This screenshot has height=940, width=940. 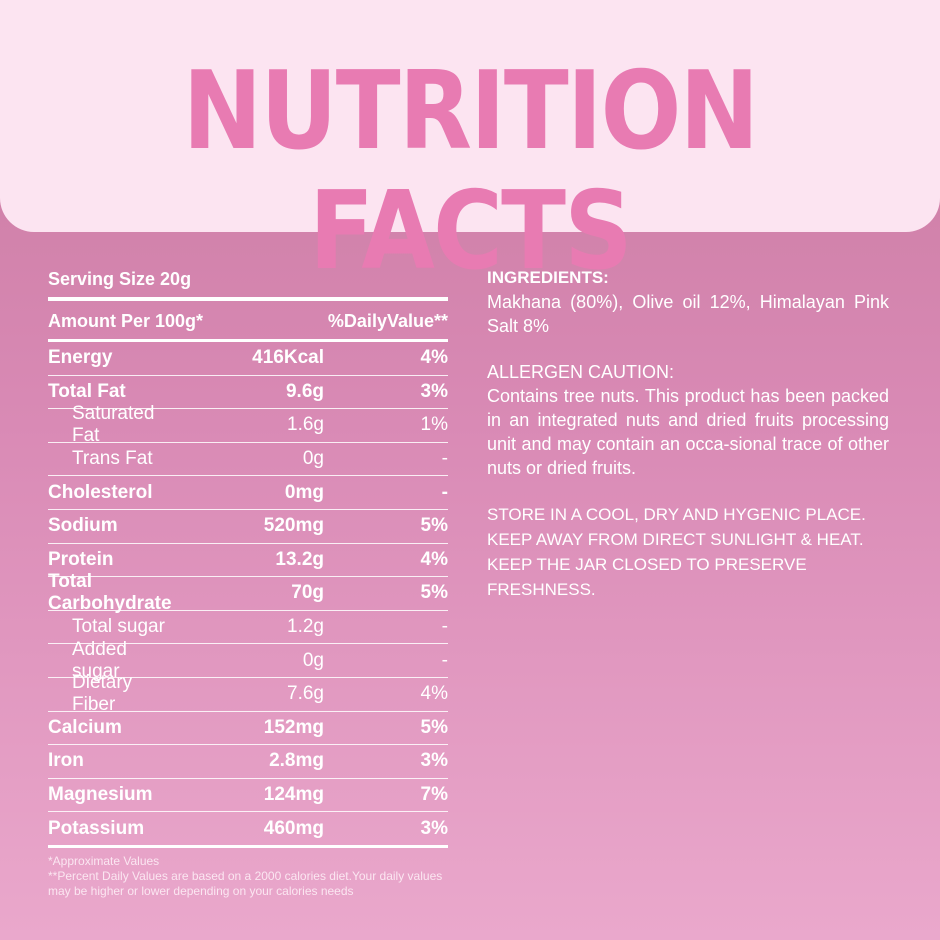 What do you see at coordinates (248, 729) in the screenshot?
I see `table-row: Calcium 152mg 5%` at bounding box center [248, 729].